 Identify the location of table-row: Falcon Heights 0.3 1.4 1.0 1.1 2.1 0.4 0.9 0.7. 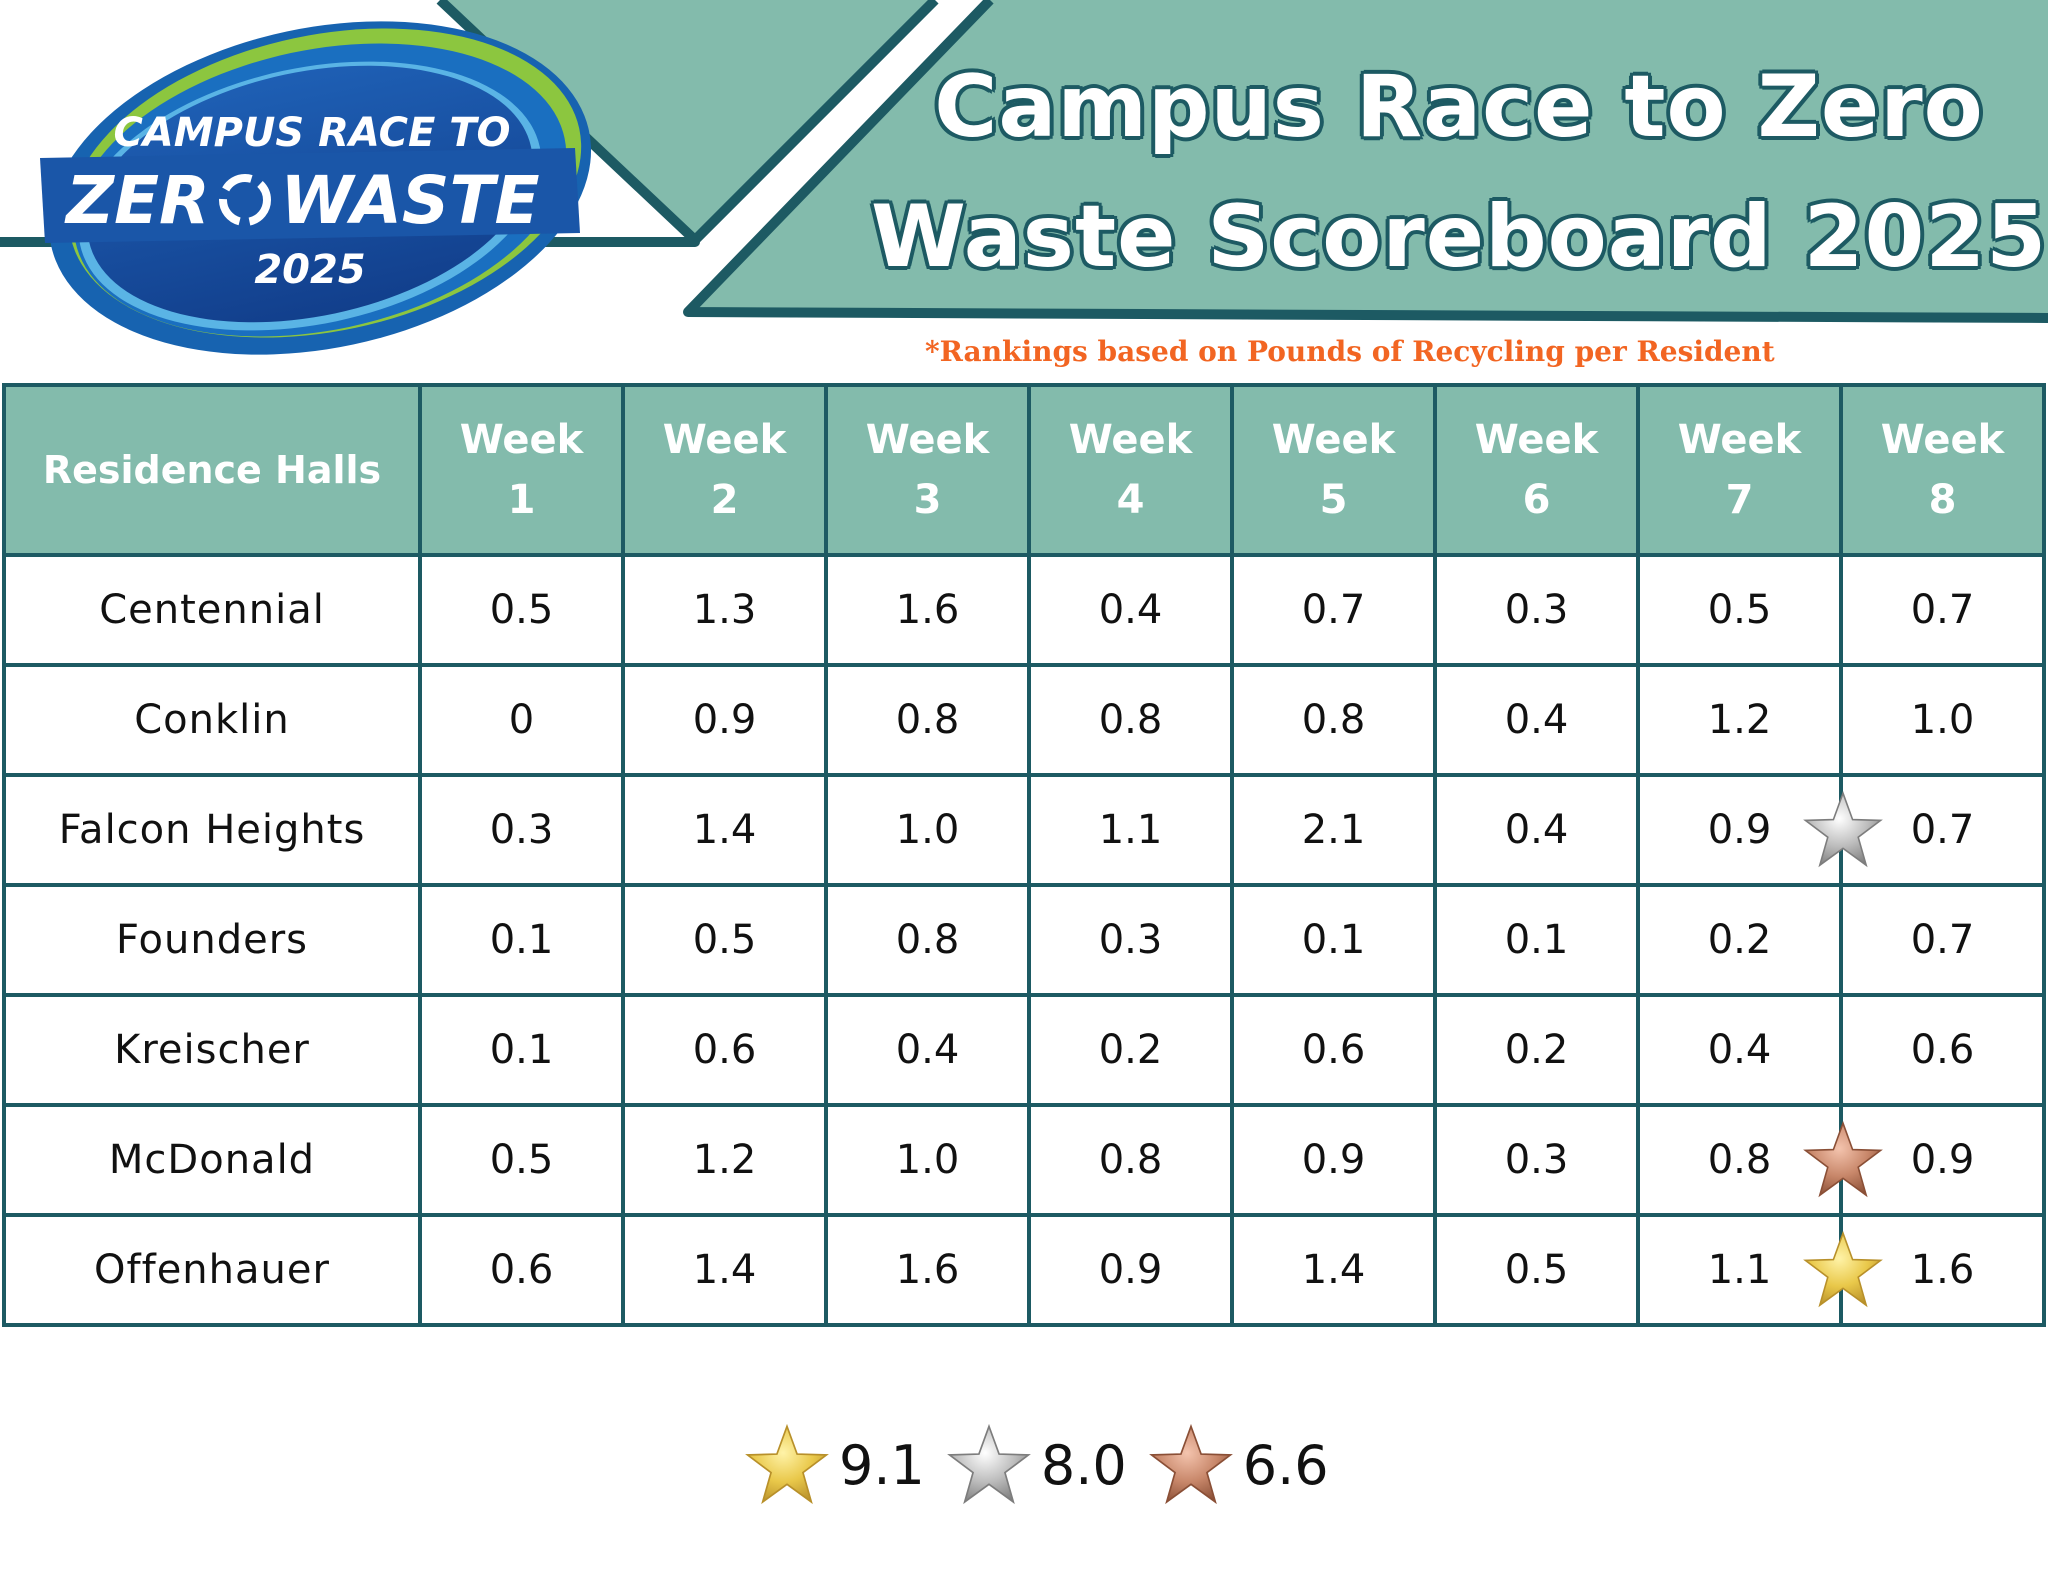
(1024, 830).